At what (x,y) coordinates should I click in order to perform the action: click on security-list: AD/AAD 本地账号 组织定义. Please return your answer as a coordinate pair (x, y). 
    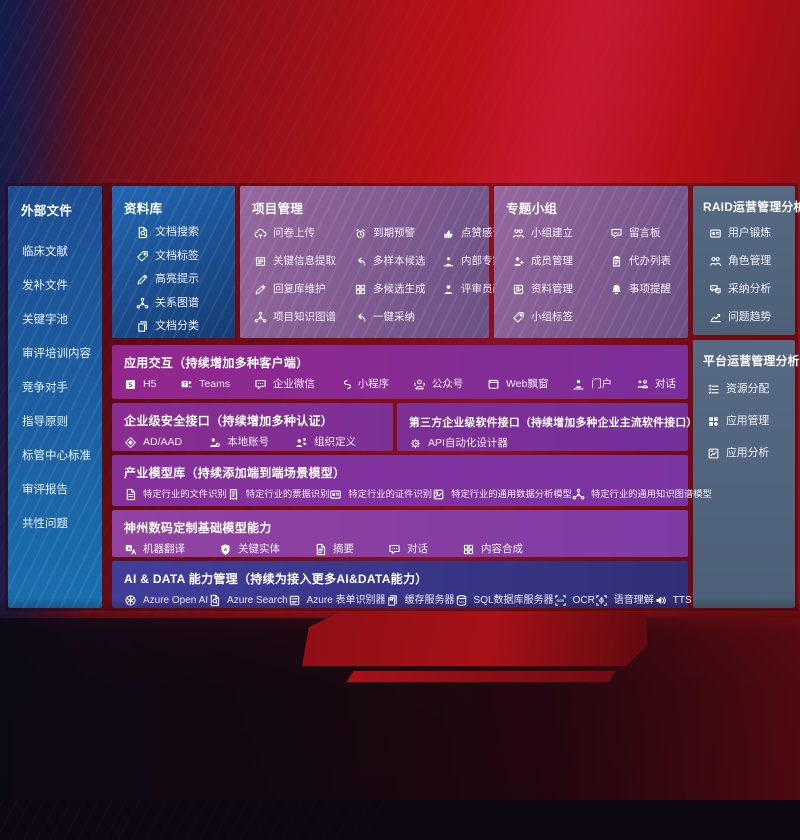
    Looking at the image, I should click on (252, 439).